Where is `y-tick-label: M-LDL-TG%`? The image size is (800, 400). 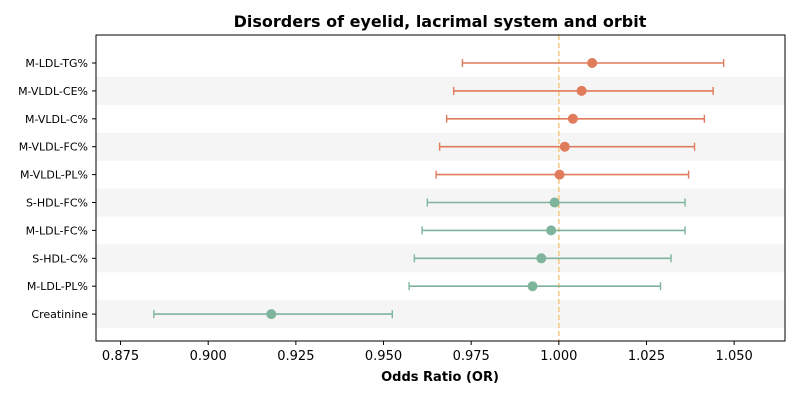 y-tick-label: M-LDL-TG% is located at coordinates (56, 63).